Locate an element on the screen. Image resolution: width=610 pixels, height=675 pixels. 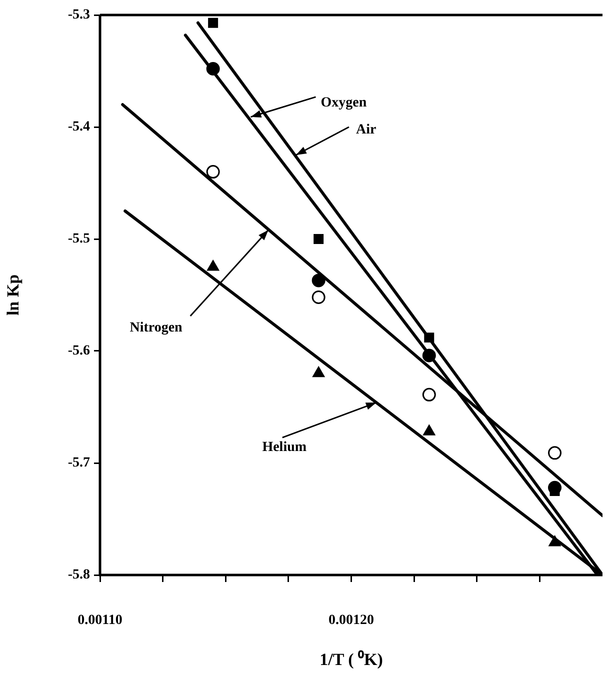
annotation: Air is located at coordinates (366, 130).